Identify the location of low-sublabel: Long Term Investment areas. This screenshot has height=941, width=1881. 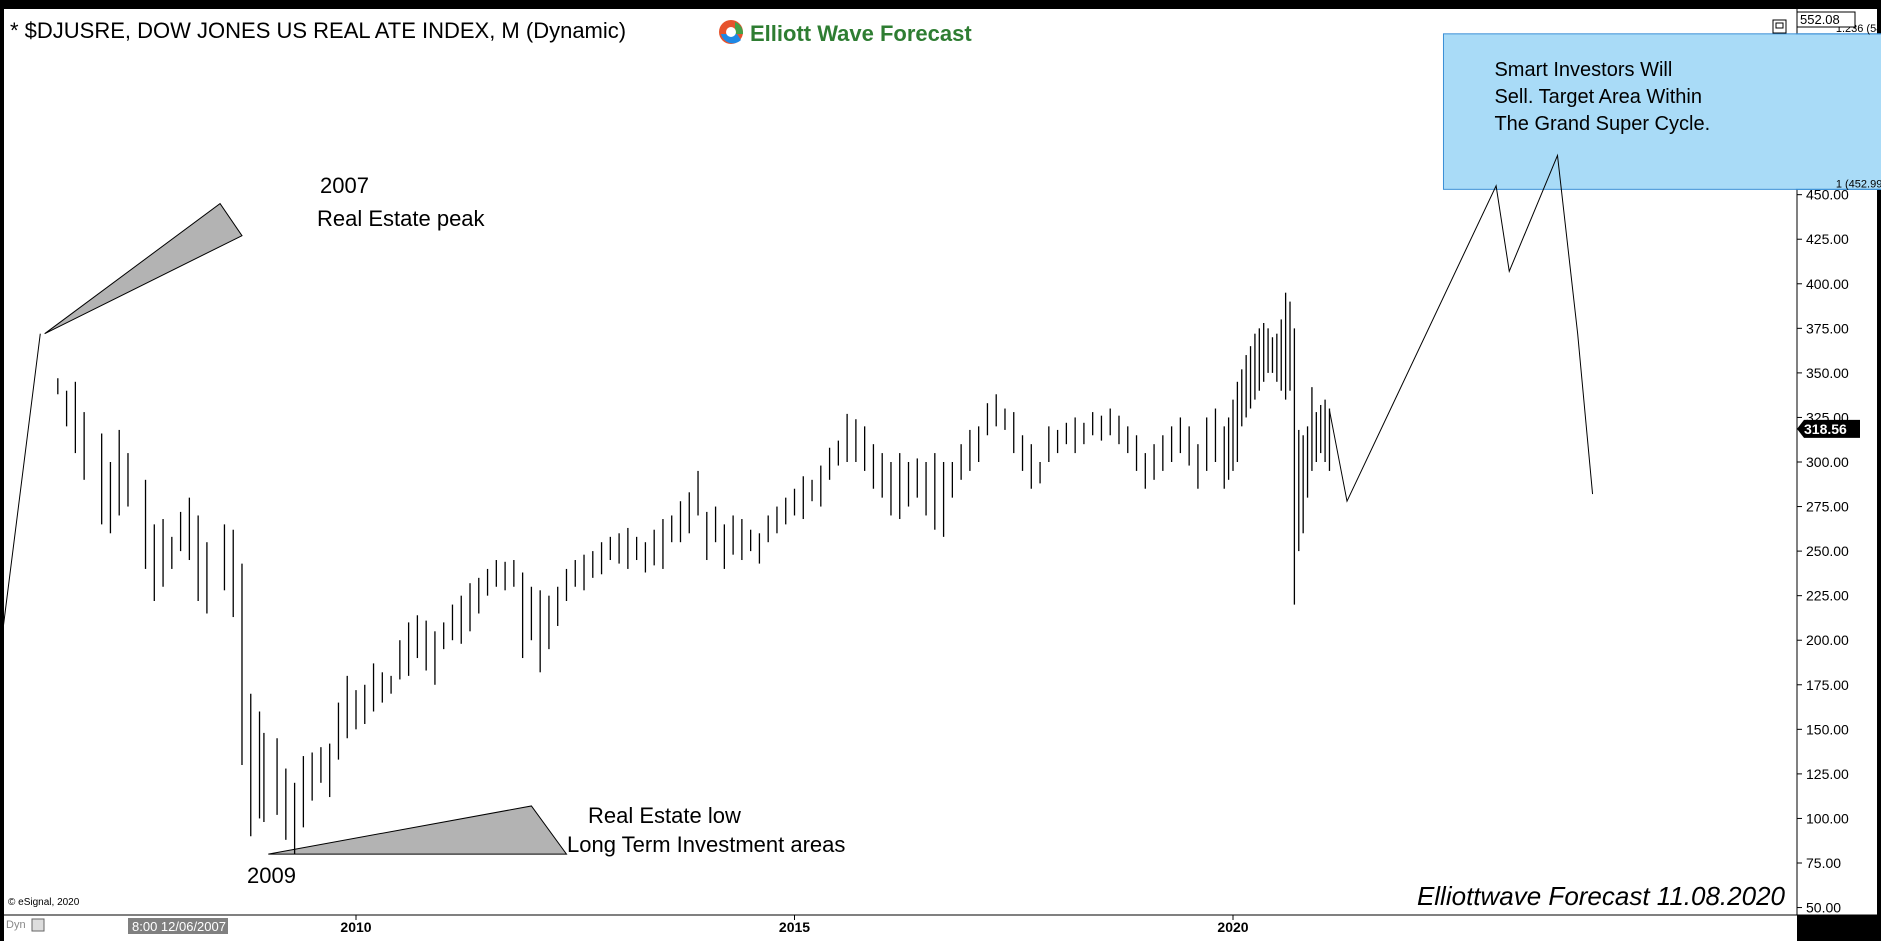
(706, 844).